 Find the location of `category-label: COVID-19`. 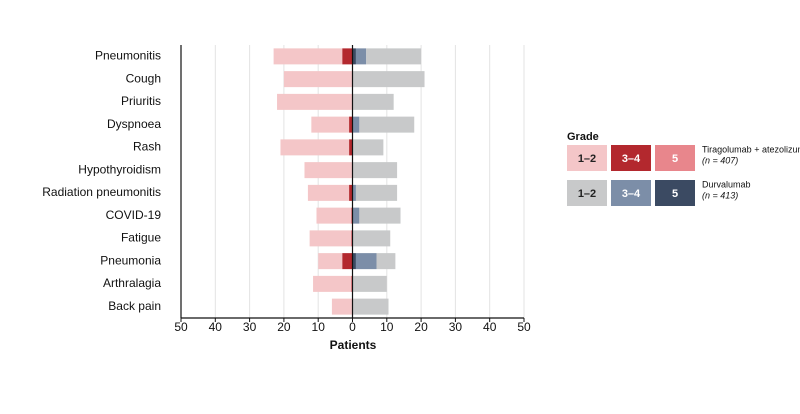

category-label: COVID-19 is located at coordinates (134, 215).